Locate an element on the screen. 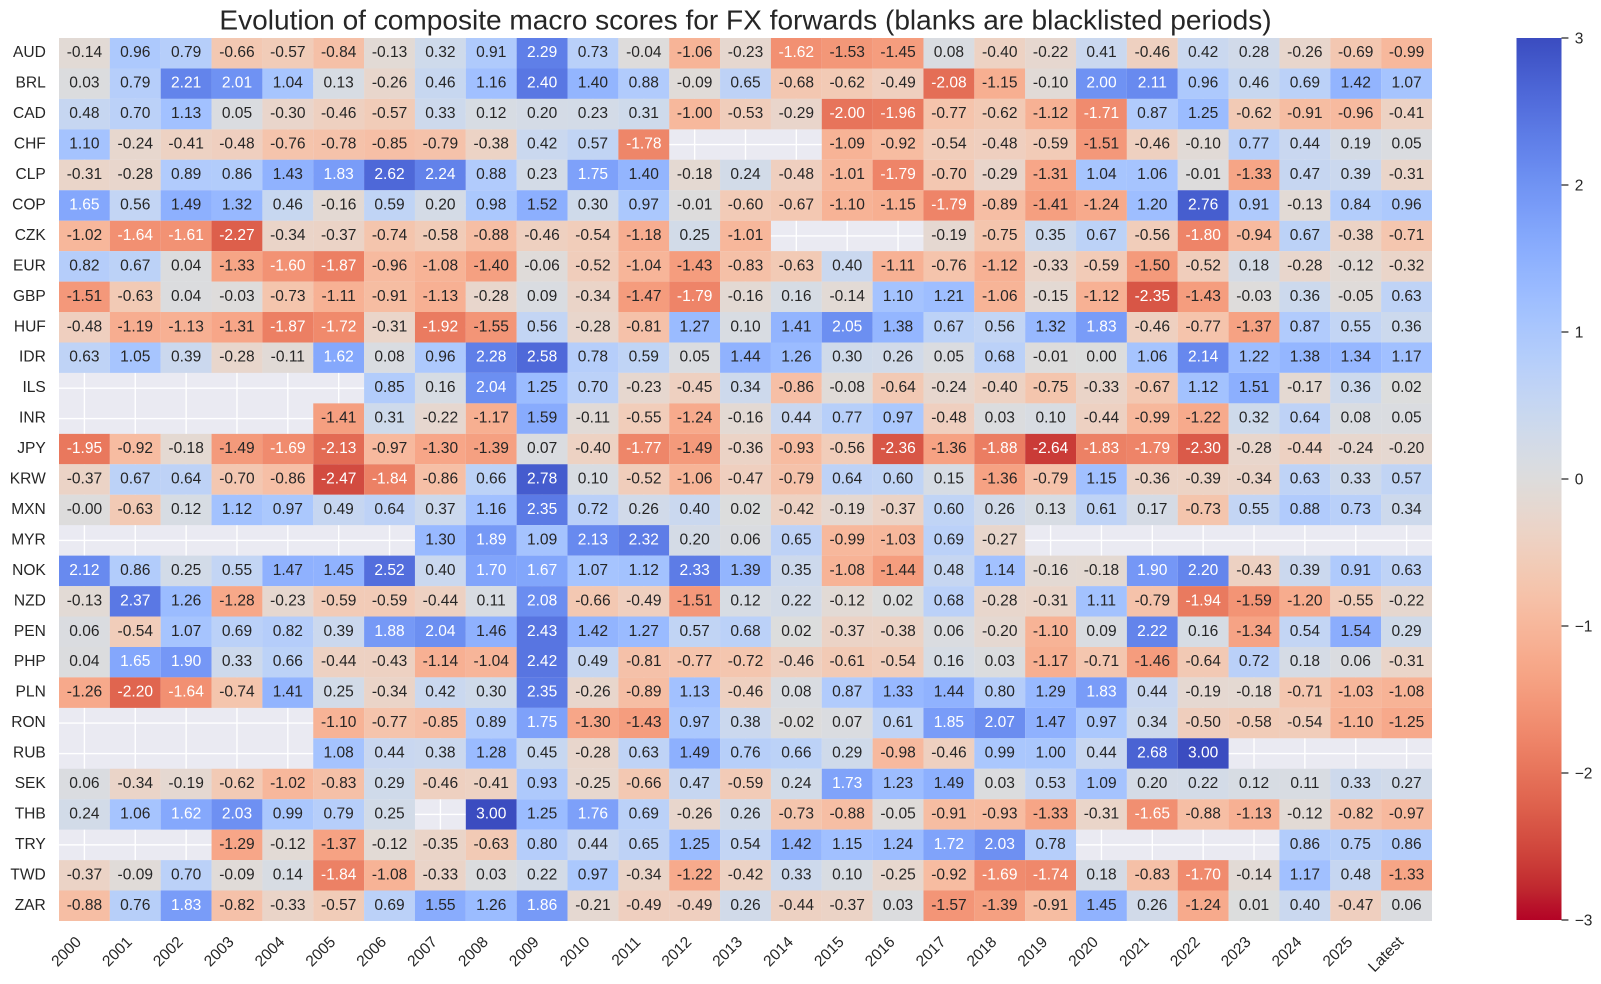  svg-text: -2.20 is located at coordinates (136, 692).